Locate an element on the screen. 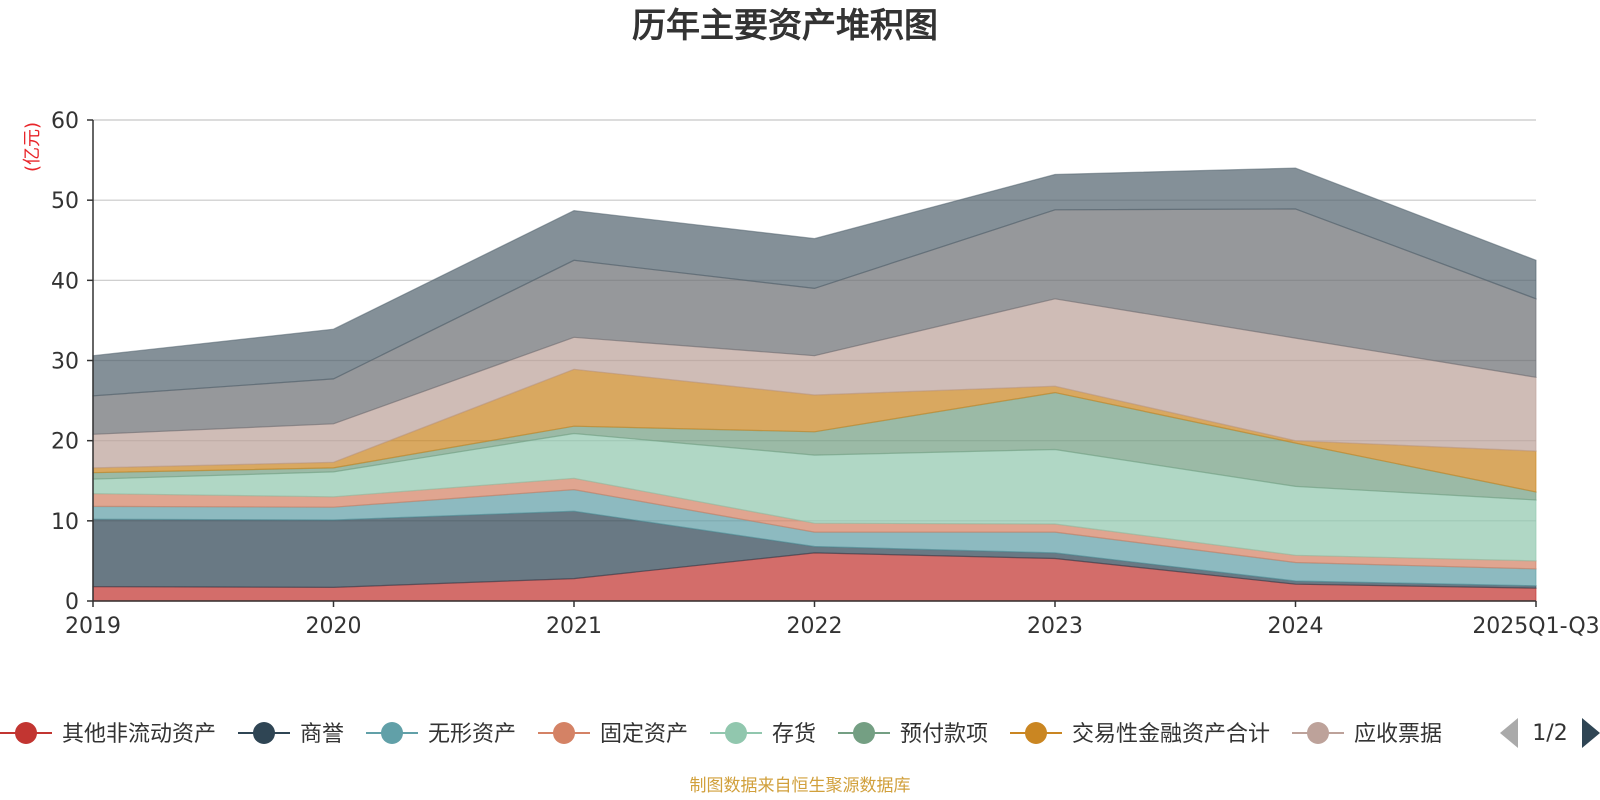 The width and height of the screenshot is (1600, 800). legend-item-8: 应收票据 is located at coordinates (1367, 734).